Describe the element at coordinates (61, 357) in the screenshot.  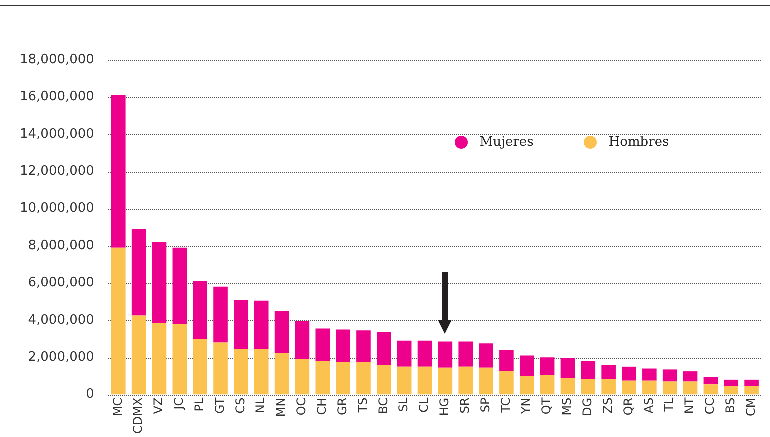
I see `y-tick-label: 2,000,000` at that location.